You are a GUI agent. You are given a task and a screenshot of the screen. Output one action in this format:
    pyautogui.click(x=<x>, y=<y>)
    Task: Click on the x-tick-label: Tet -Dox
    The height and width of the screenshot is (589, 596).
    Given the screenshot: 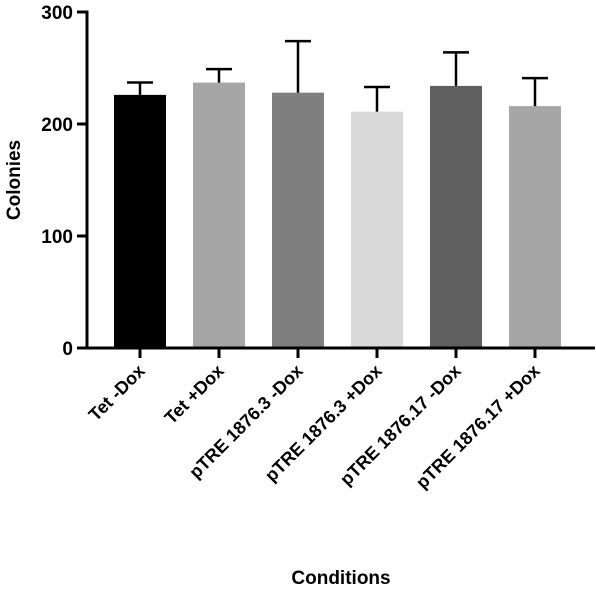 What is the action you would take?
    pyautogui.click(x=117, y=393)
    